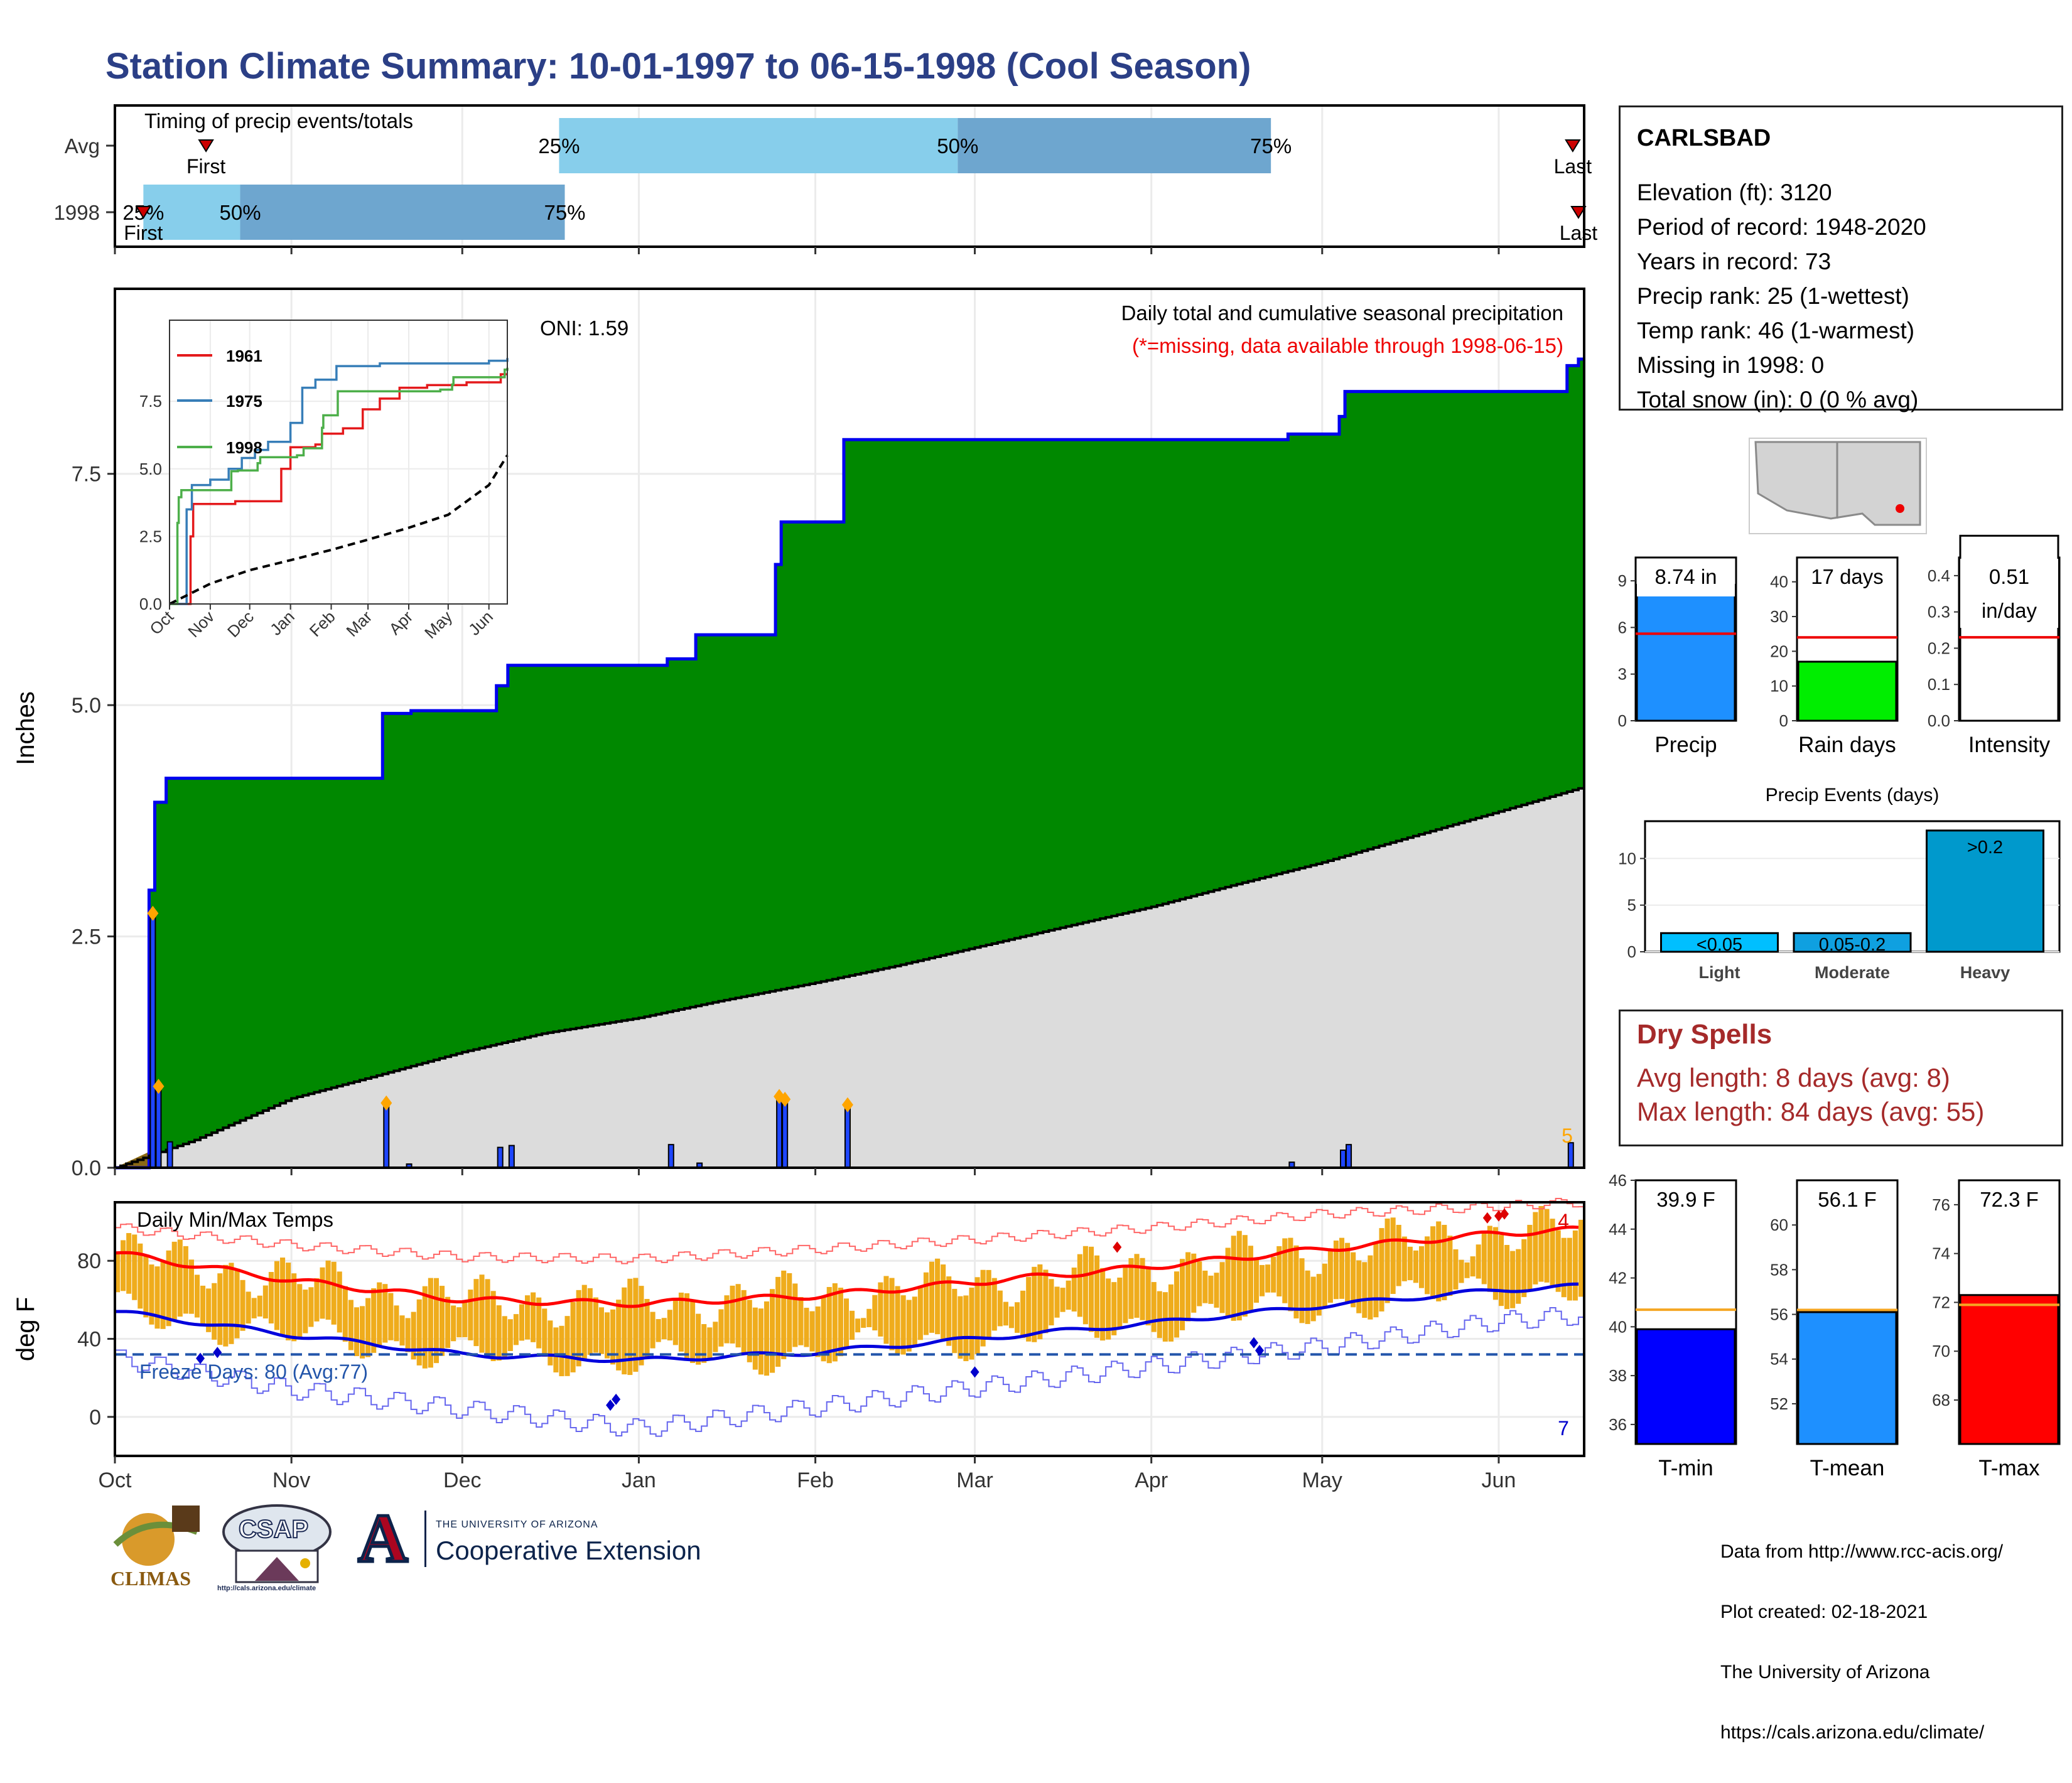  Describe the element at coordinates (517, 1524) in the screenshot. I see `ua-small-text: THE UNIVERSITY OF ARIZONA` at that location.